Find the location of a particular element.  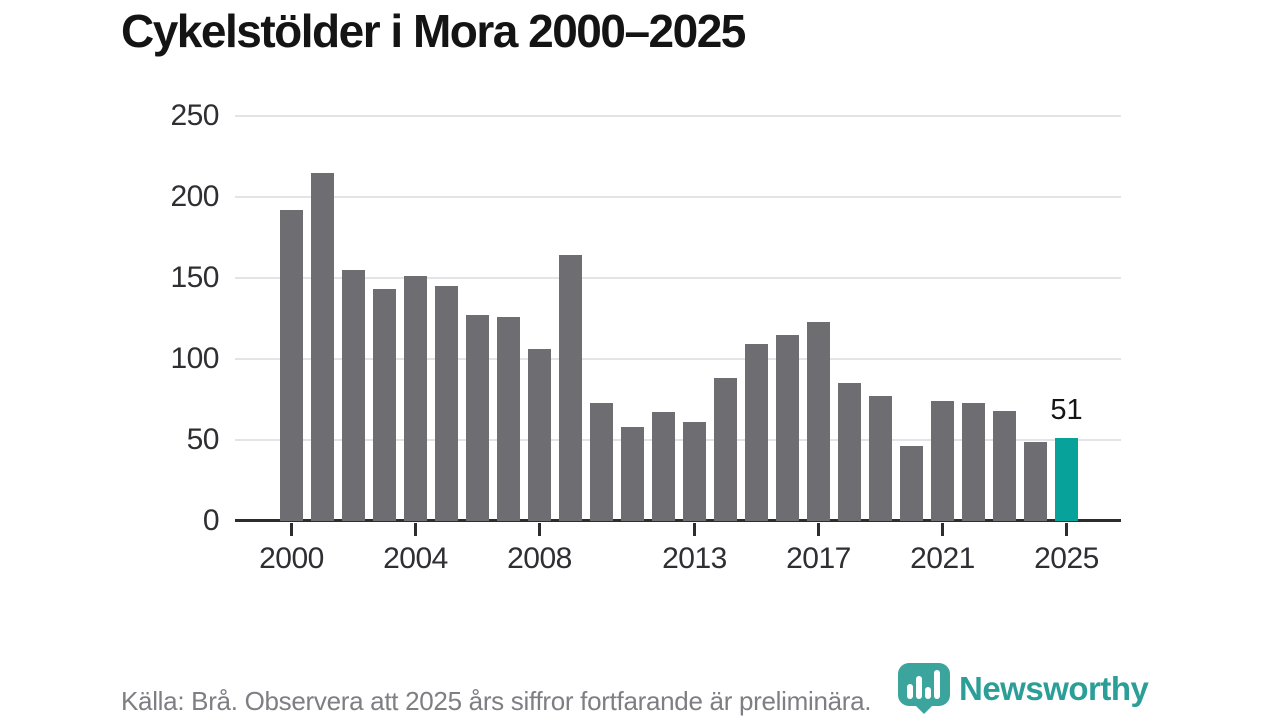

y-axis-tick-label: 100 is located at coordinates (194, 358).